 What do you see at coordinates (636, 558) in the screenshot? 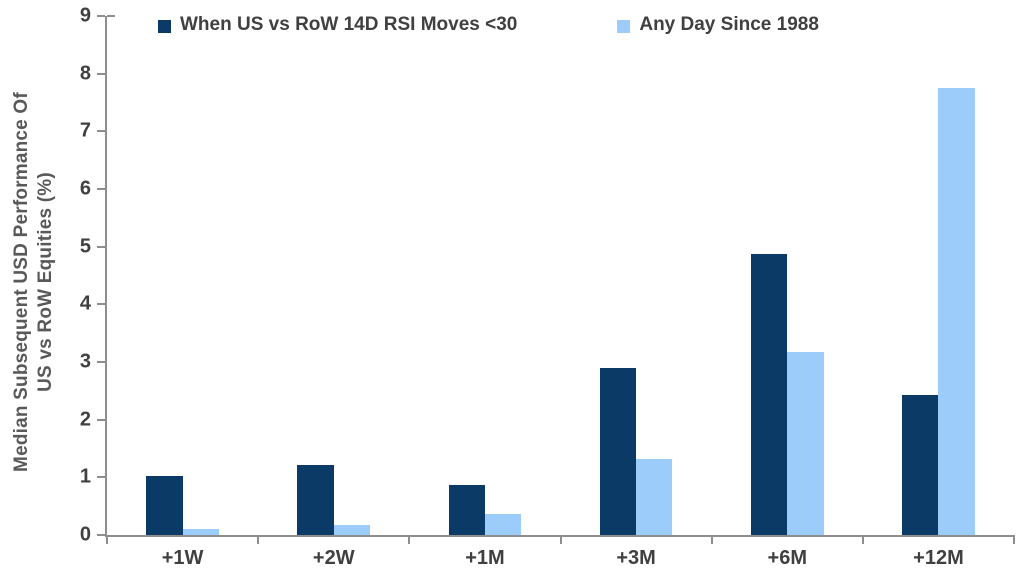
I see `x-axis-label-3m: +3M` at bounding box center [636, 558].